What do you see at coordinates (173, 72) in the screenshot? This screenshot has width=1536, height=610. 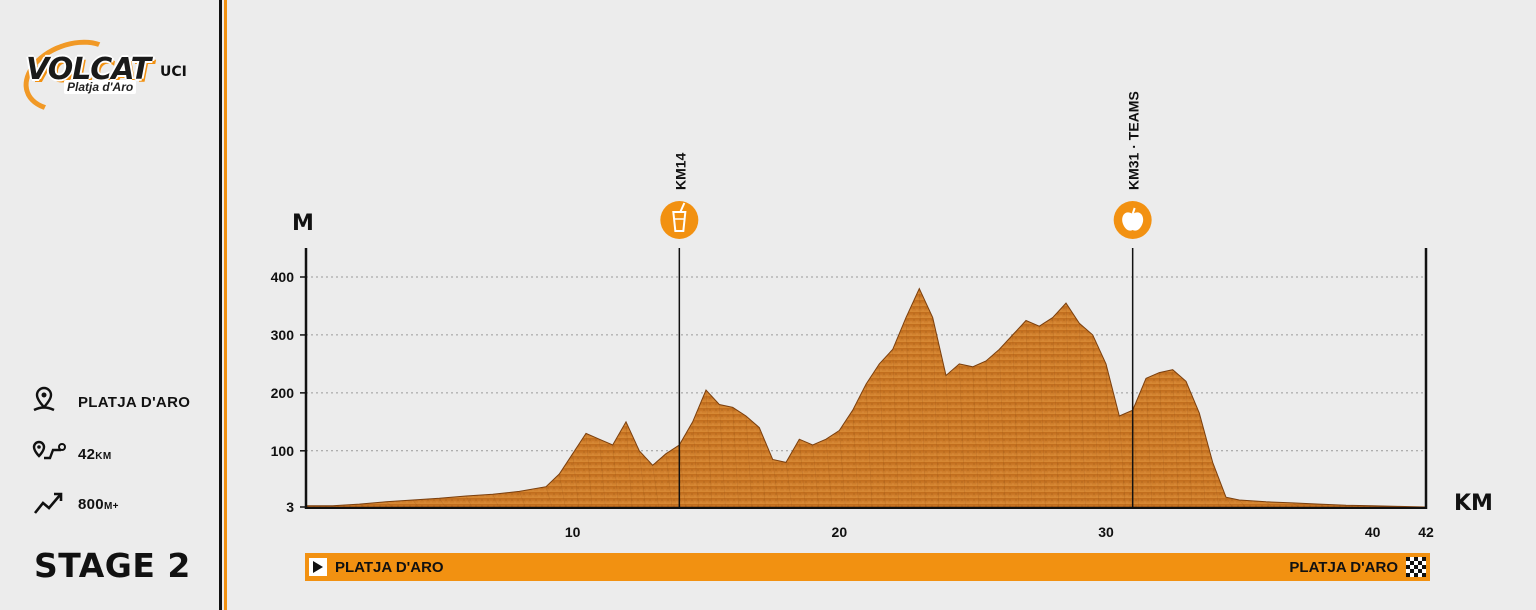 I see `logo-suffix: UCI` at bounding box center [173, 72].